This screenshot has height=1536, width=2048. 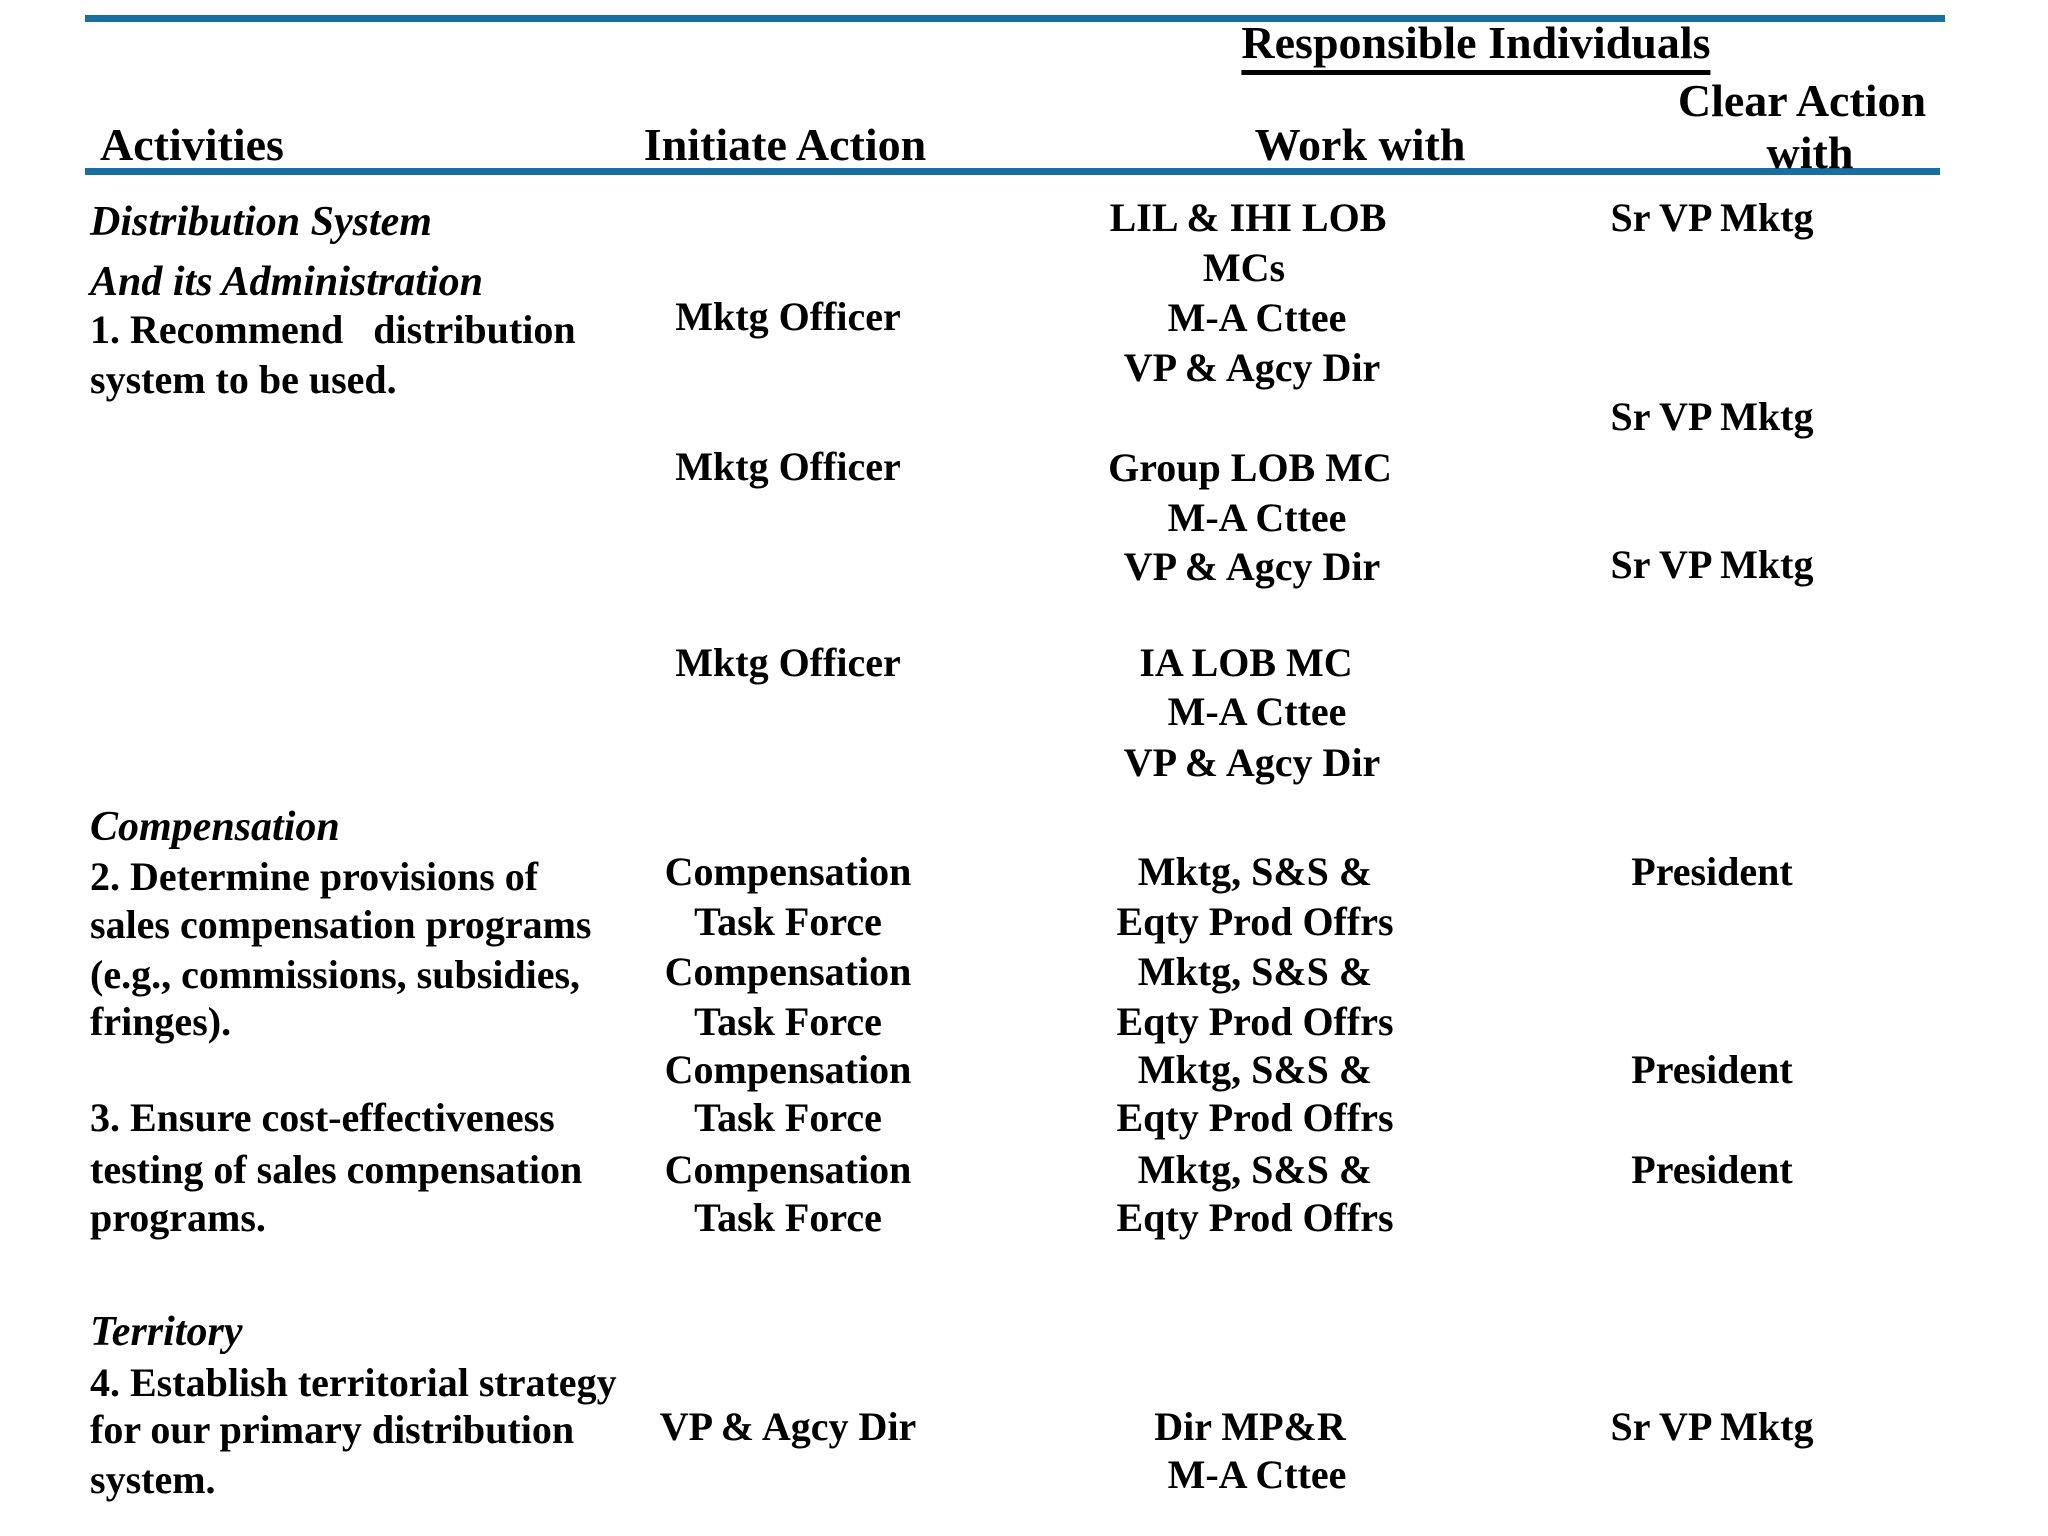 I want to click on work-with-entry: IA LOB MC, so click(x=1246, y=662).